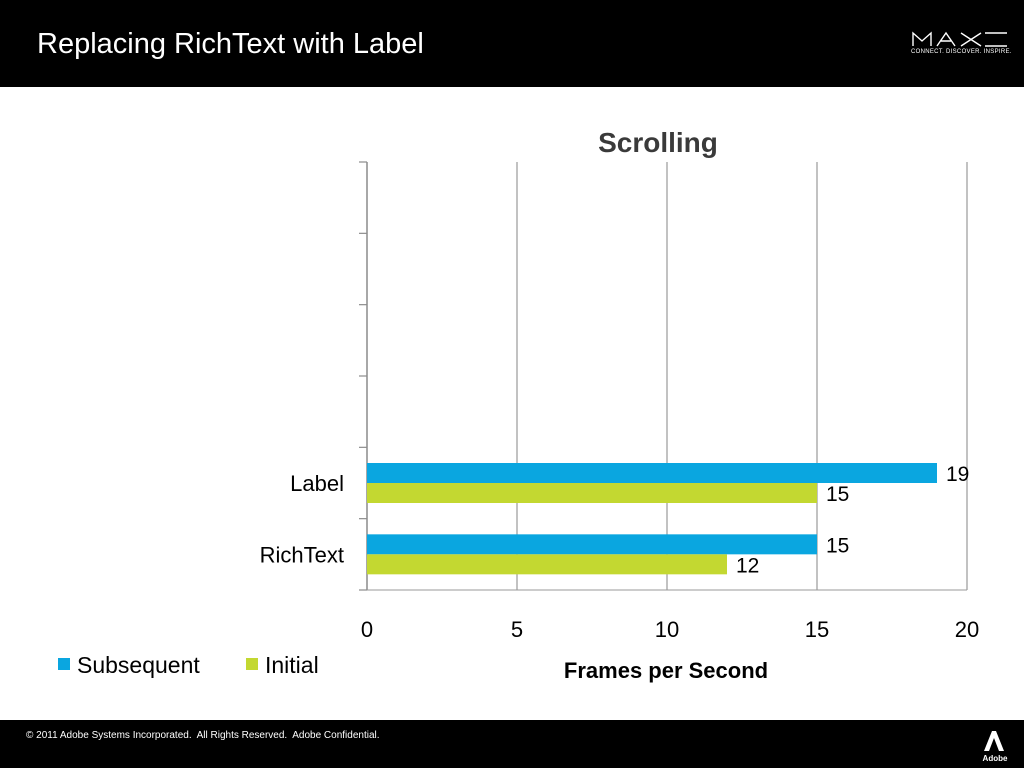  Describe the element at coordinates (666, 670) in the screenshot. I see `x-axis-label: Frames per Second` at that location.